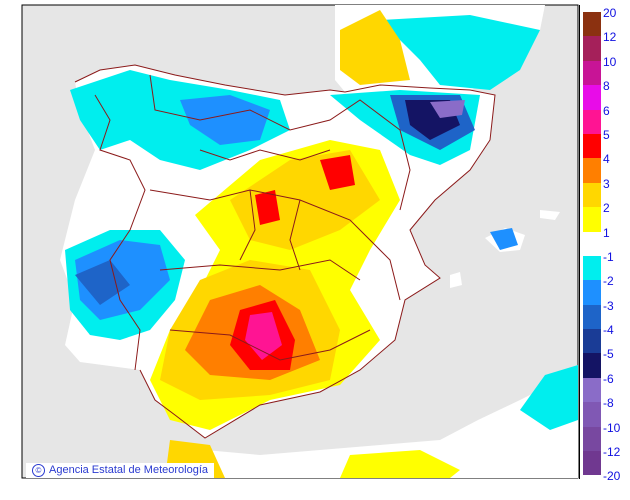 The image size is (630, 500). Describe the element at coordinates (608, 281) in the screenshot. I see `legend-label: -2` at that location.